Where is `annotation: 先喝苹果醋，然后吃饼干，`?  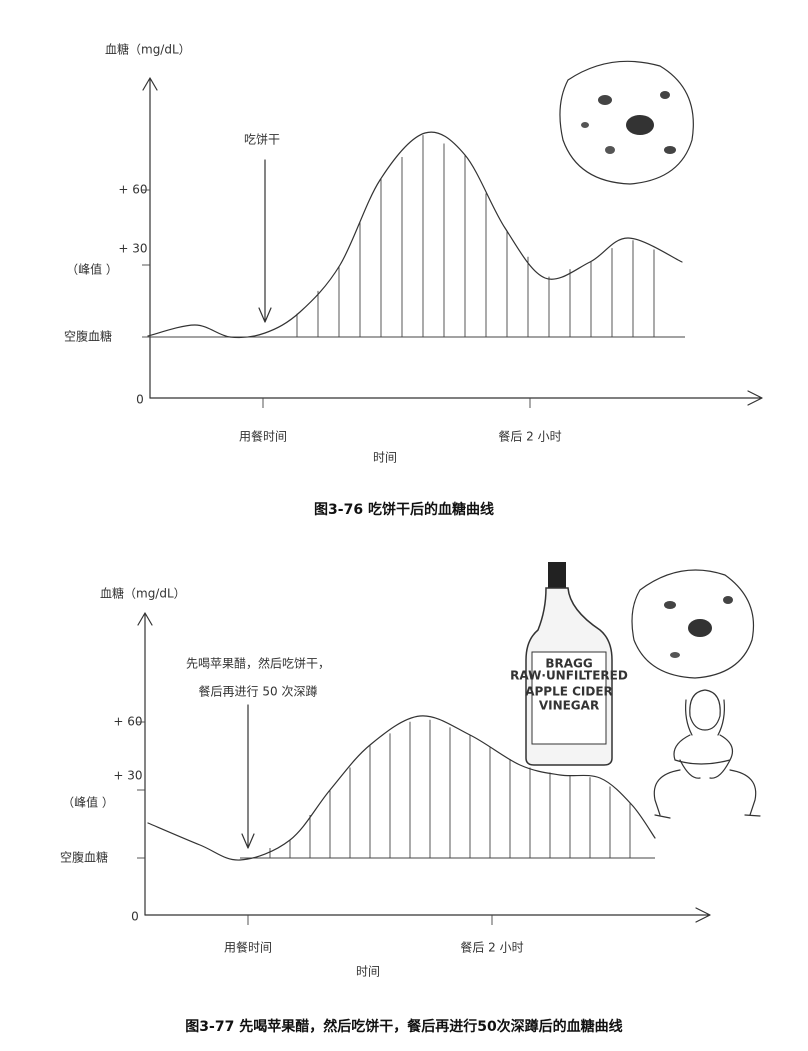 annotation: 先喝苹果醋，然后吃饼干， is located at coordinates (258, 663).